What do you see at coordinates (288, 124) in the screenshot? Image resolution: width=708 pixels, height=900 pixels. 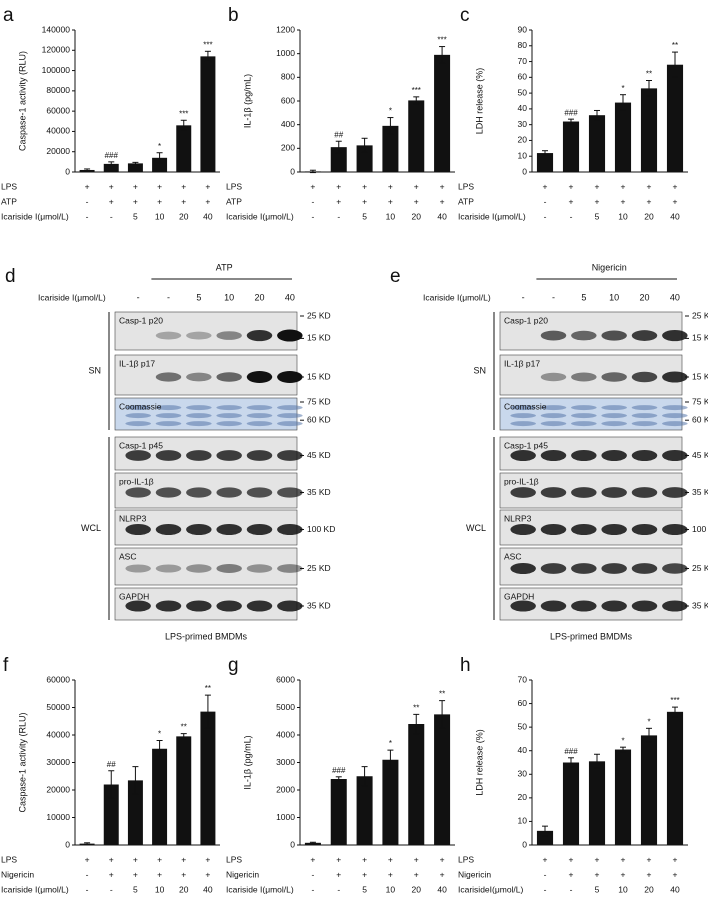 I see `y-tick-label: 400` at bounding box center [288, 124].